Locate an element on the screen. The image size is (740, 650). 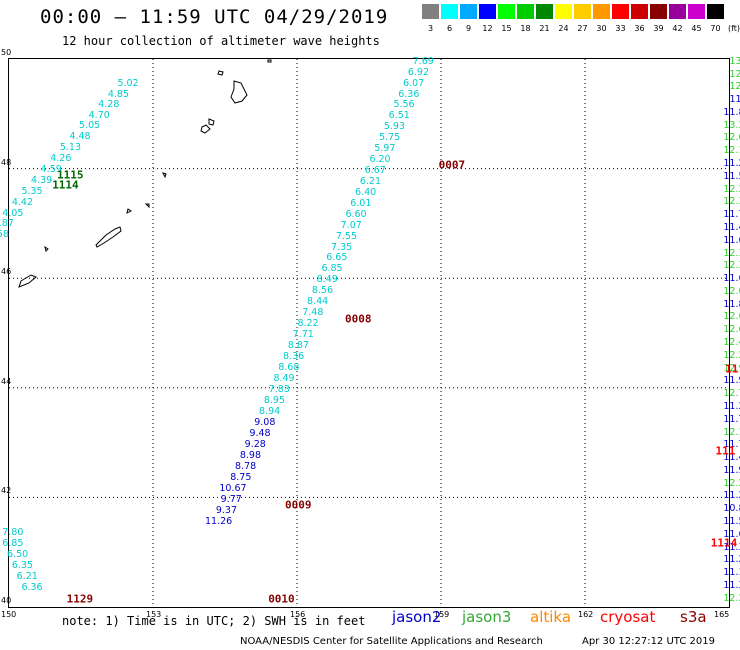
scale-label: 15 is located at coordinates (506, 28).